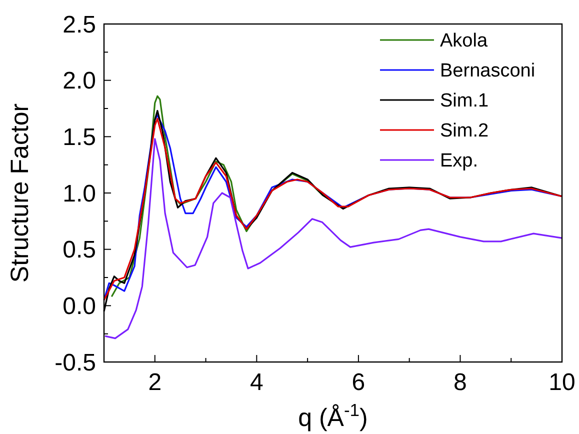  Describe the element at coordinates (79, 194) in the screenshot. I see `y-tick-label: 1.0` at that location.